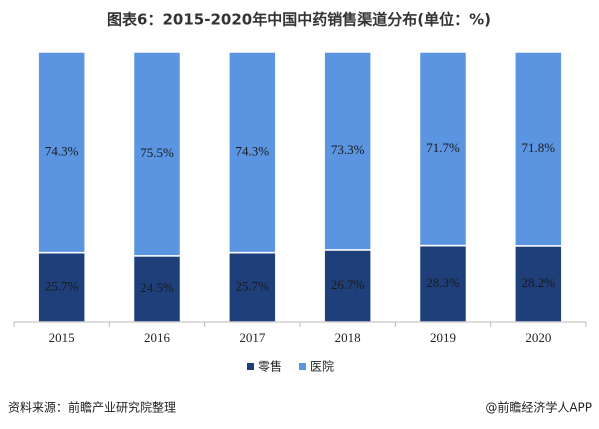 Image resolution: width=599 pixels, height=429 pixels. Describe the element at coordinates (538, 337) in the screenshot. I see `x-tick-label: 2020` at that location.